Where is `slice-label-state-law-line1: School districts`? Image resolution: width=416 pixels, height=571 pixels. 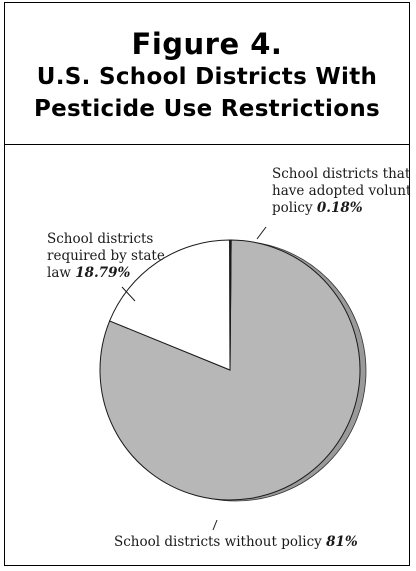
slice-label-state-law-line1: School districts is located at coordinates (100, 239).